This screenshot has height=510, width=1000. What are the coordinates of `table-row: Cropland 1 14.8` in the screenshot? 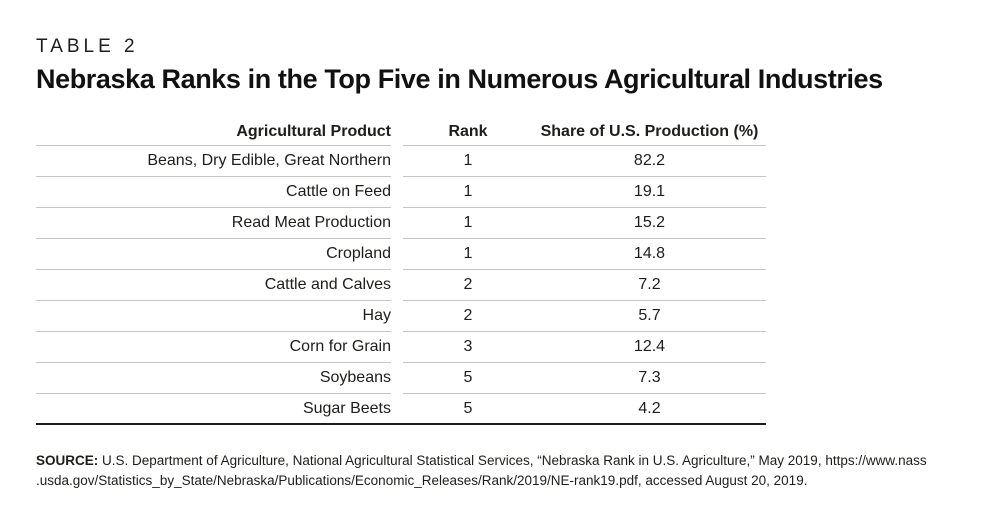 It's located at (401, 254).